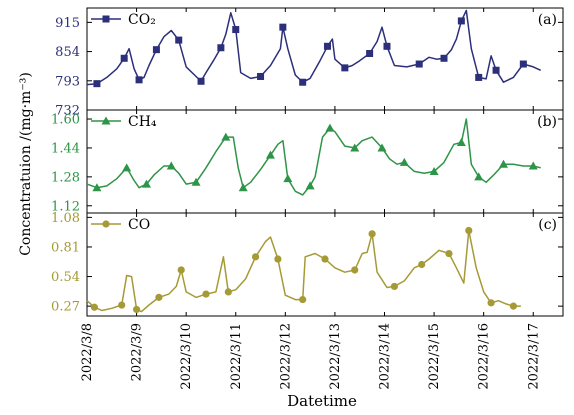 The height and width of the screenshot is (415, 574). What do you see at coordinates (484, 356) in the screenshot?
I see `x-tick-label: 2022/3/16` at bounding box center [484, 356].